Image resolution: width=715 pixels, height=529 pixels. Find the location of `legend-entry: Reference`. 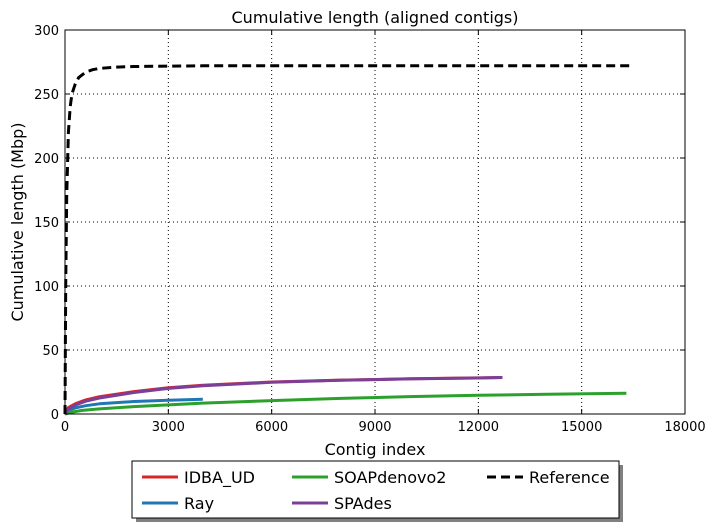

legend-entry: Reference is located at coordinates (548, 477).